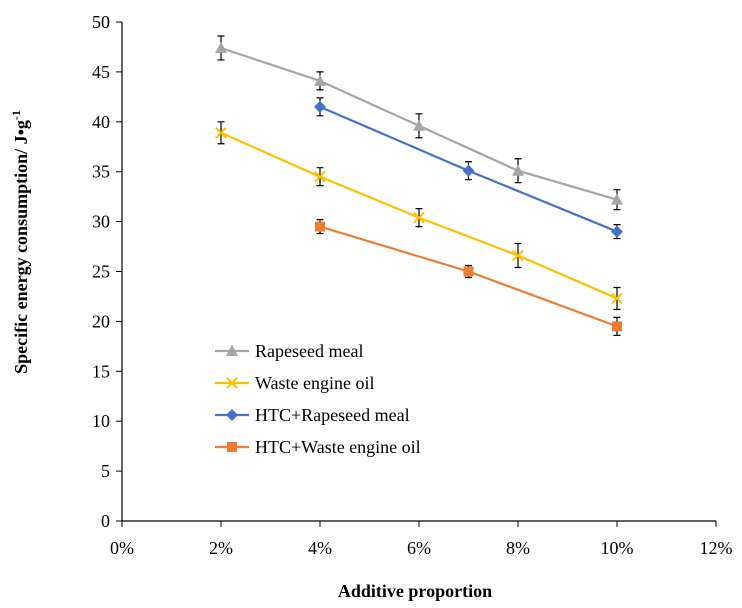 The image size is (742, 608). Describe the element at coordinates (309, 351) in the screenshot. I see `legend-label: Rapeseed meal` at that location.